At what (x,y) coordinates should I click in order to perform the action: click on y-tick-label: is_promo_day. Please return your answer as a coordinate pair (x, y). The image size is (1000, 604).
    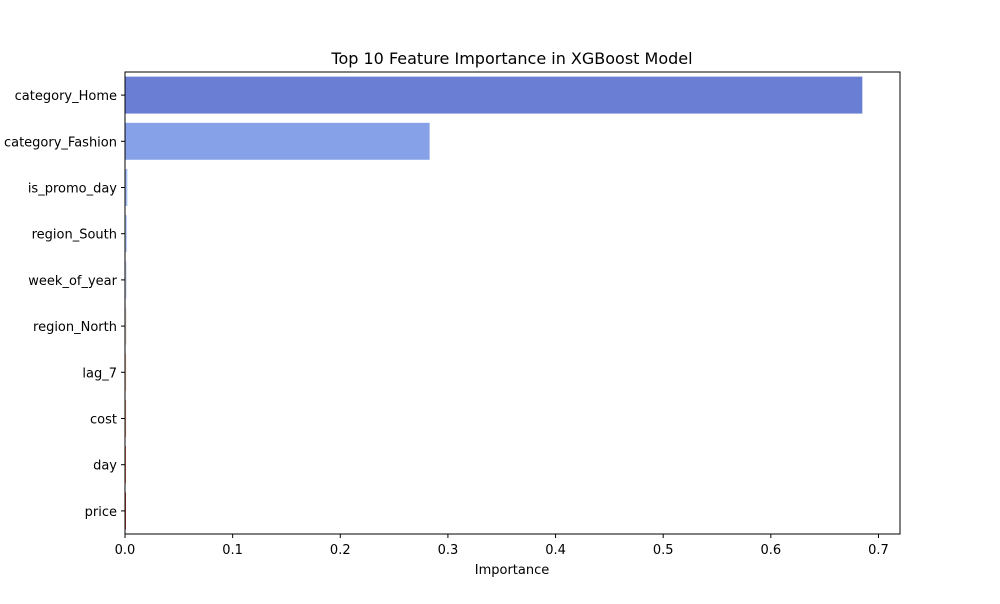
    Looking at the image, I should click on (72, 189).